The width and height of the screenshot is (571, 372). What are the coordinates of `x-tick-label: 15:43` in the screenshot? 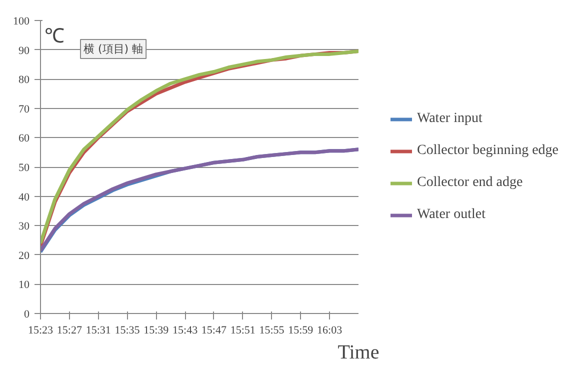 It's located at (185, 330).